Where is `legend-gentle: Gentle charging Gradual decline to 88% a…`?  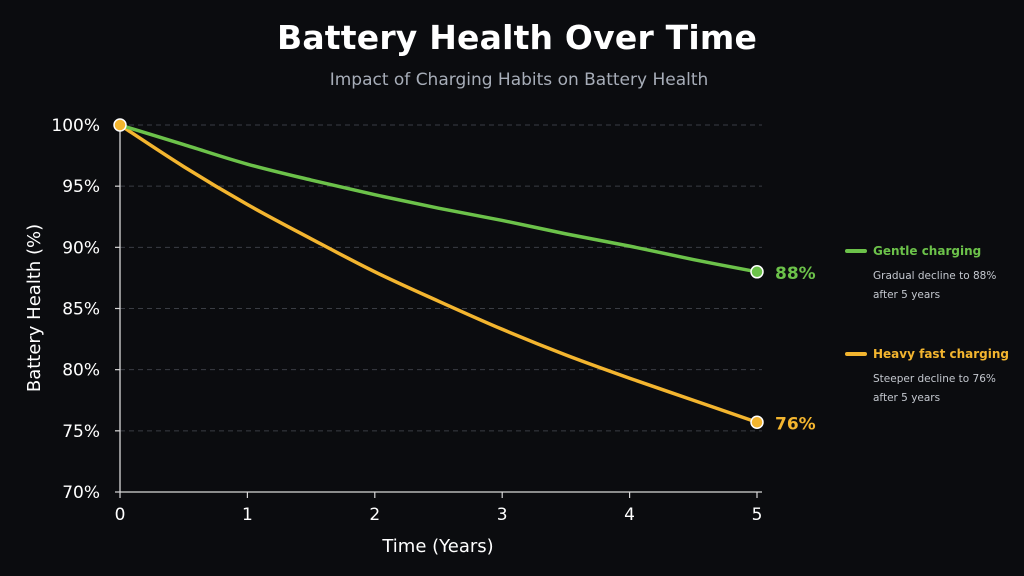
legend-gentle: Gentle charging Gradual decline to 88% a… is located at coordinates (932, 274).